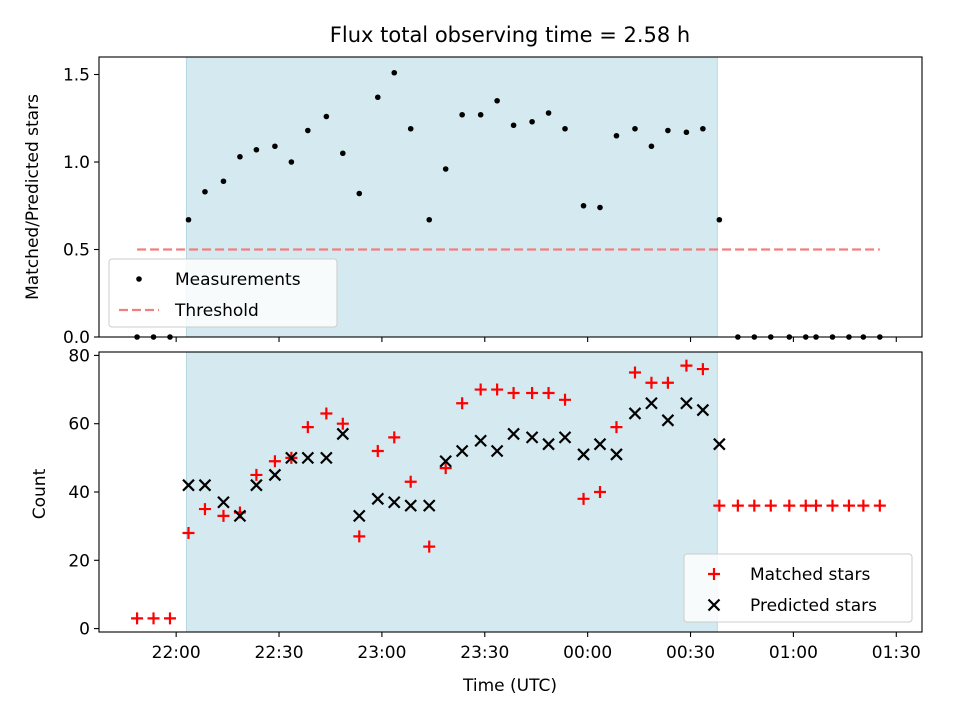  What do you see at coordinates (76, 338) in the screenshot?
I see `top-y-tick-label: 0.0` at bounding box center [76, 338].